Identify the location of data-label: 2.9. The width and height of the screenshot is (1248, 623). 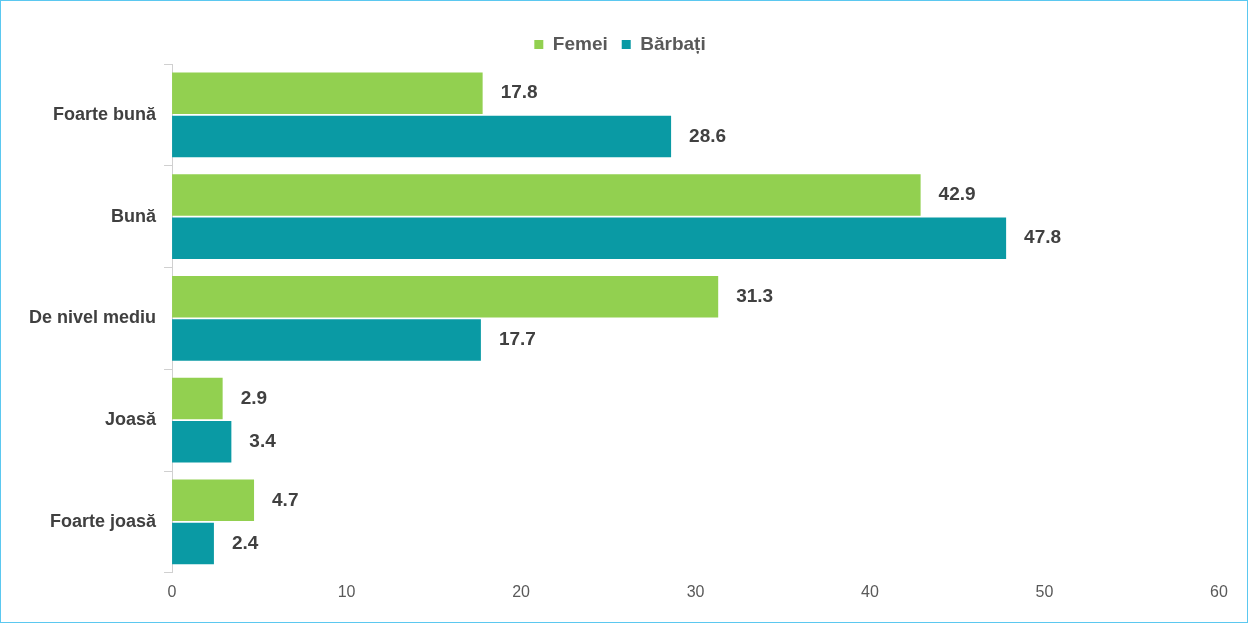
(254, 397).